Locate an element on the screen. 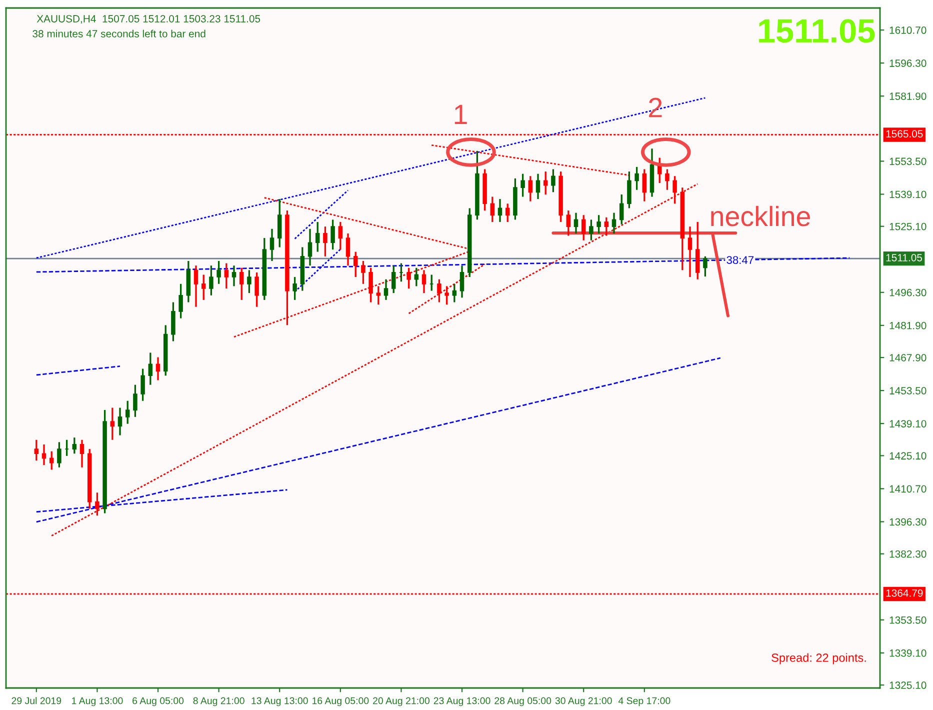 The height and width of the screenshot is (710, 933). y-tick-label: 1410.70 is located at coordinates (908, 489).